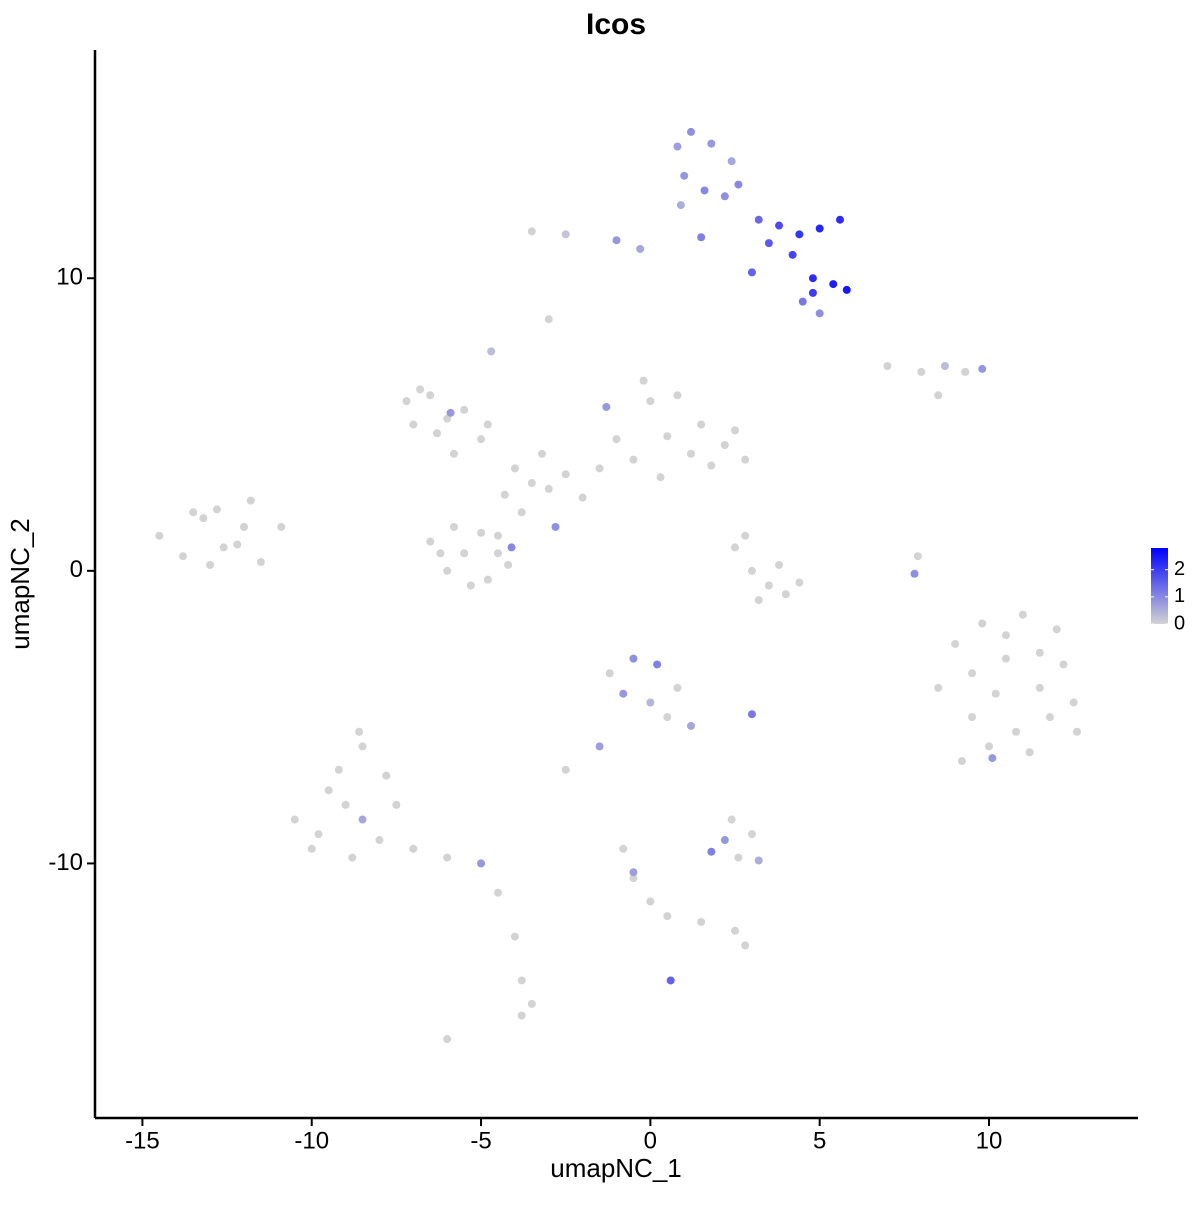  What do you see at coordinates (1179, 596) in the screenshot?
I see `colorbar-label: 1` at bounding box center [1179, 596].